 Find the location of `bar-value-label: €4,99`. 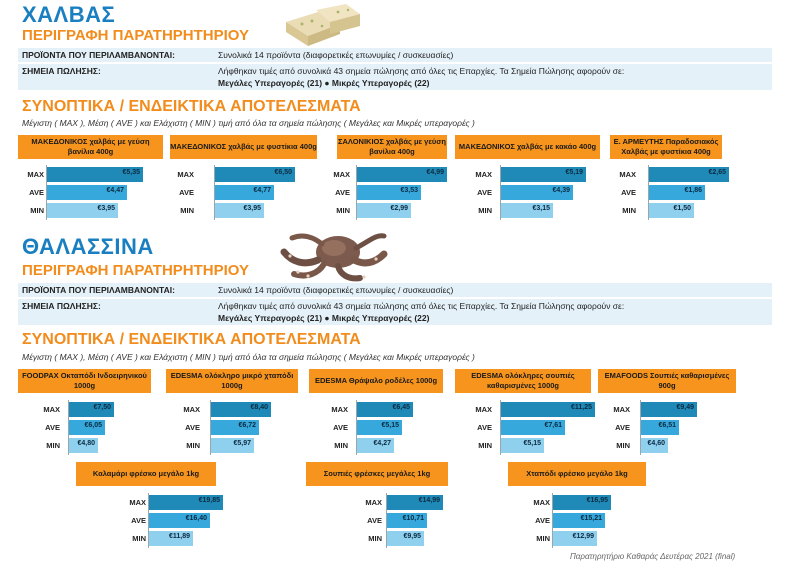

bar-value-label: €4,99 is located at coordinates (435, 172).